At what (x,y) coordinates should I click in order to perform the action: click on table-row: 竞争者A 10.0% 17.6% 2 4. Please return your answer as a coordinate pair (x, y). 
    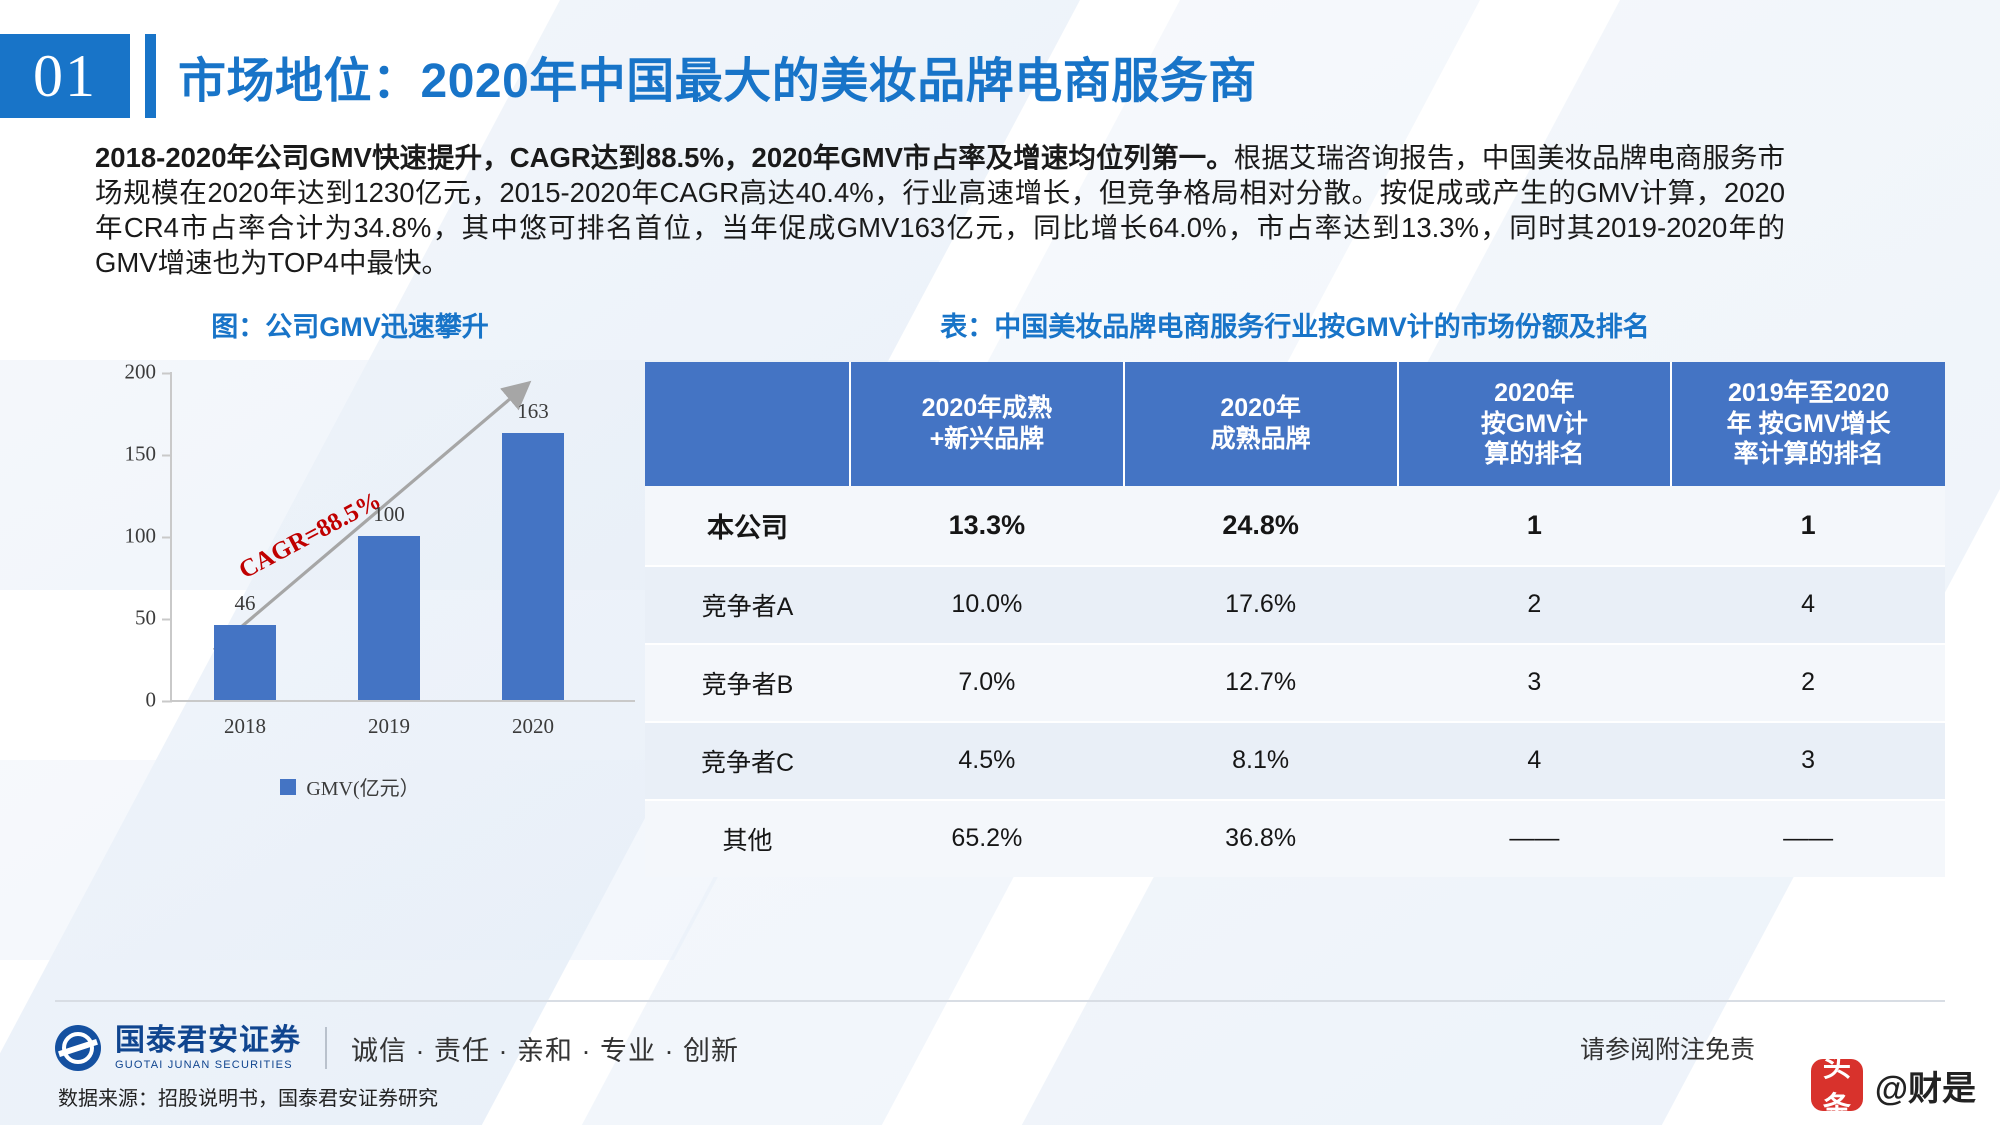
    Looking at the image, I should click on (1295, 605).